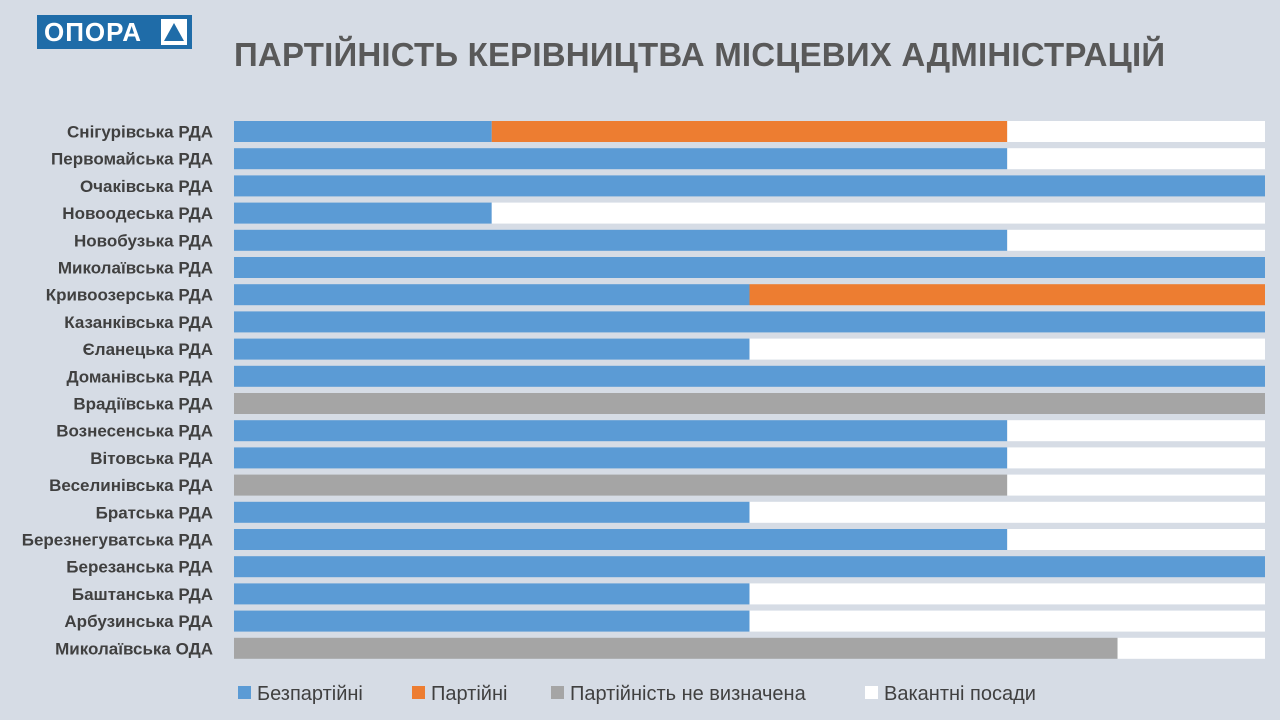 The width and height of the screenshot is (1280, 720). What do you see at coordinates (139, 567) in the screenshot?
I see `category-label: Березанська РДА` at bounding box center [139, 567].